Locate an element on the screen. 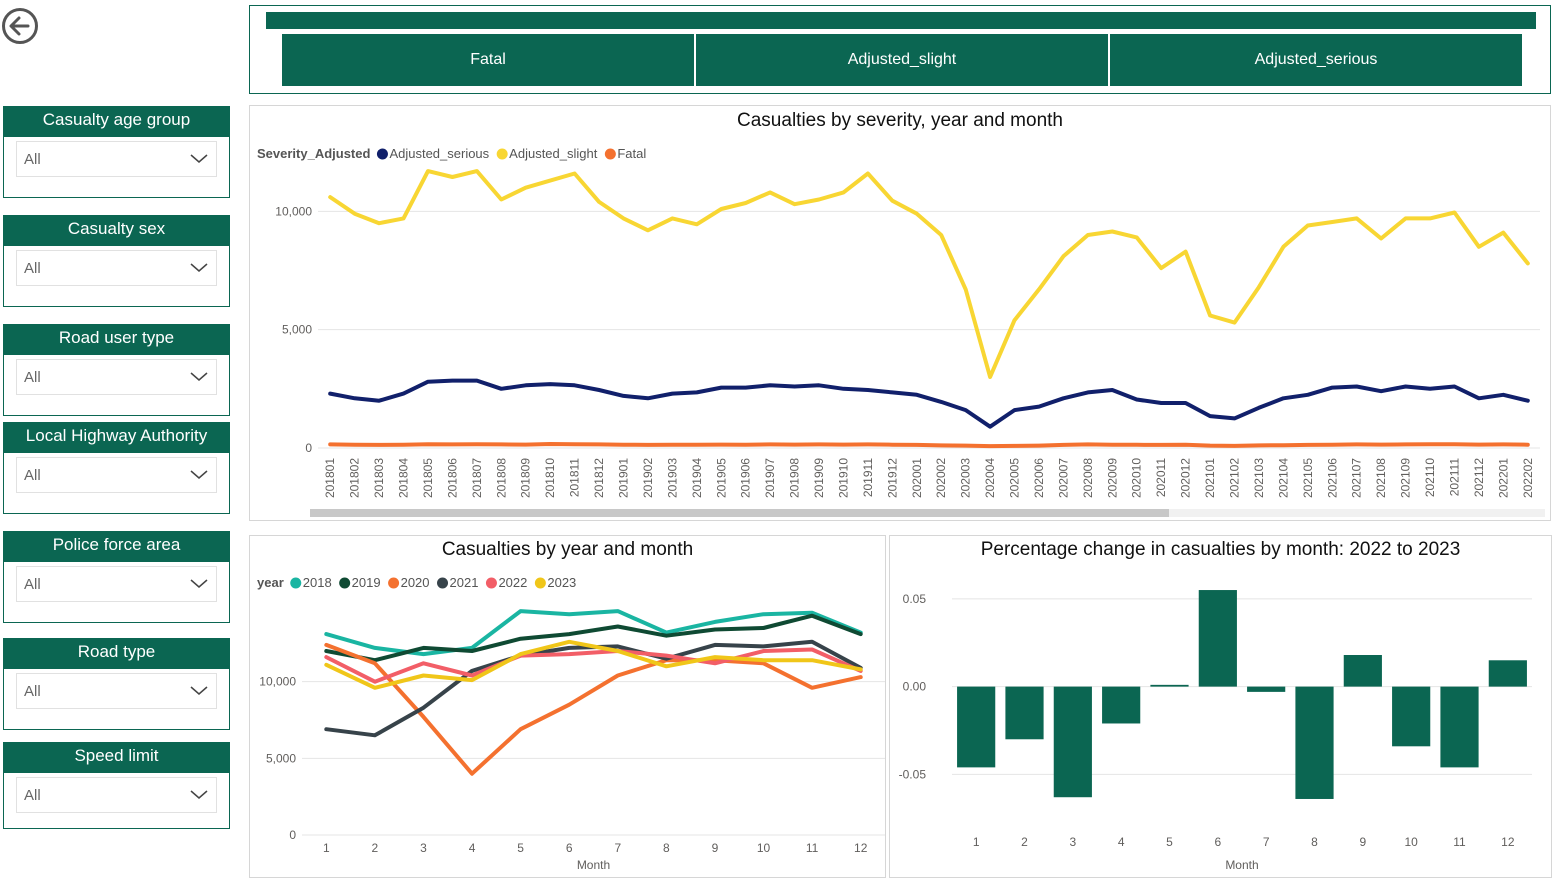 The height and width of the screenshot is (881, 1556). x-tick-label: 201801 is located at coordinates (330, 478).